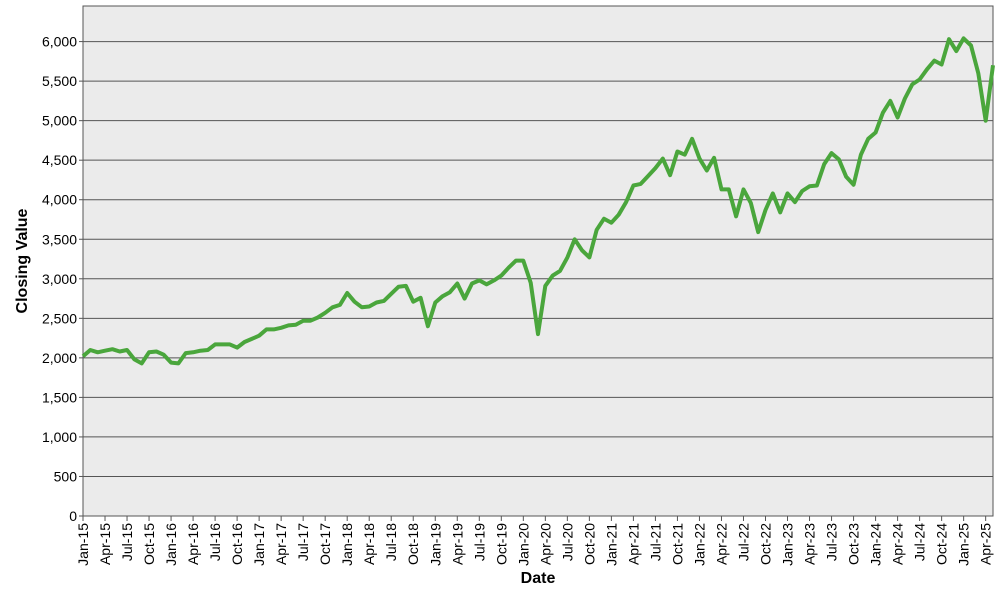 This screenshot has width=1000, height=600. I want to click on x-tick-label: Oct-16, so click(237, 544).